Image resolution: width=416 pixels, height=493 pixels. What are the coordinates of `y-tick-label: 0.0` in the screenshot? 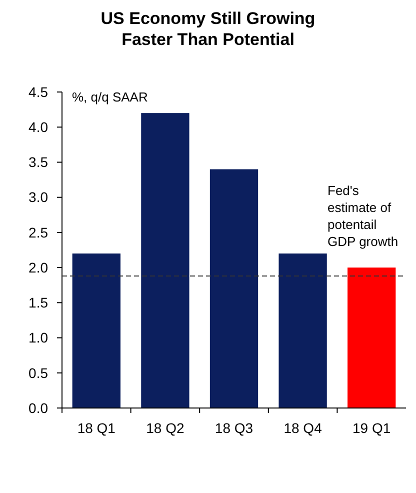 It's located at (38, 408).